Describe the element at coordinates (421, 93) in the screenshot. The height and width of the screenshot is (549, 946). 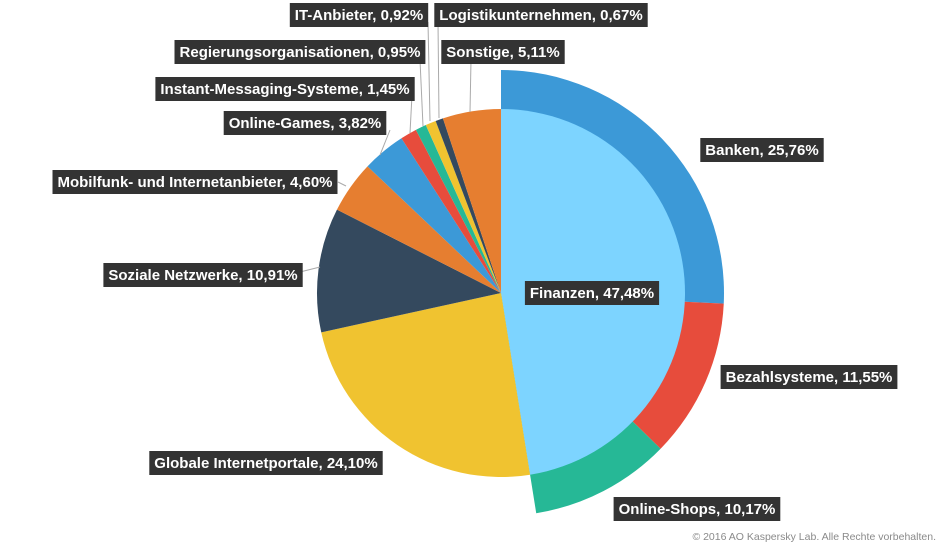
I see `label-regierungsorganisationen-leader` at that location.